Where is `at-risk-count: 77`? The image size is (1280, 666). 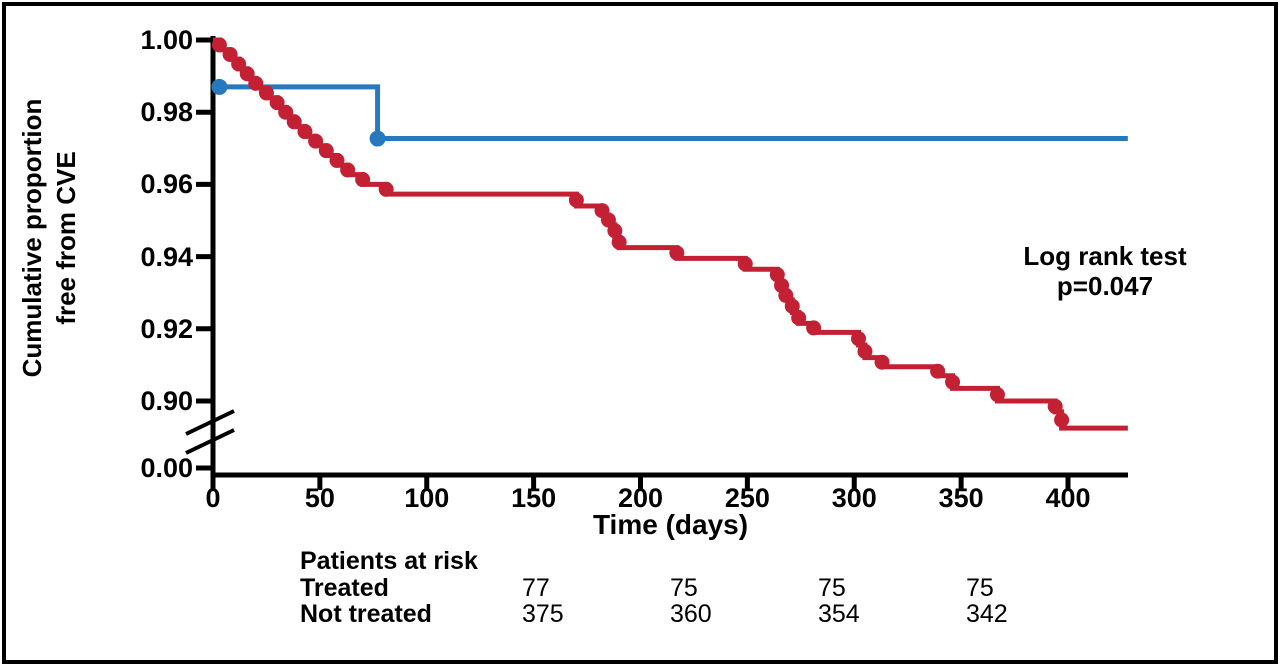 at-risk-count: 77 is located at coordinates (536, 588).